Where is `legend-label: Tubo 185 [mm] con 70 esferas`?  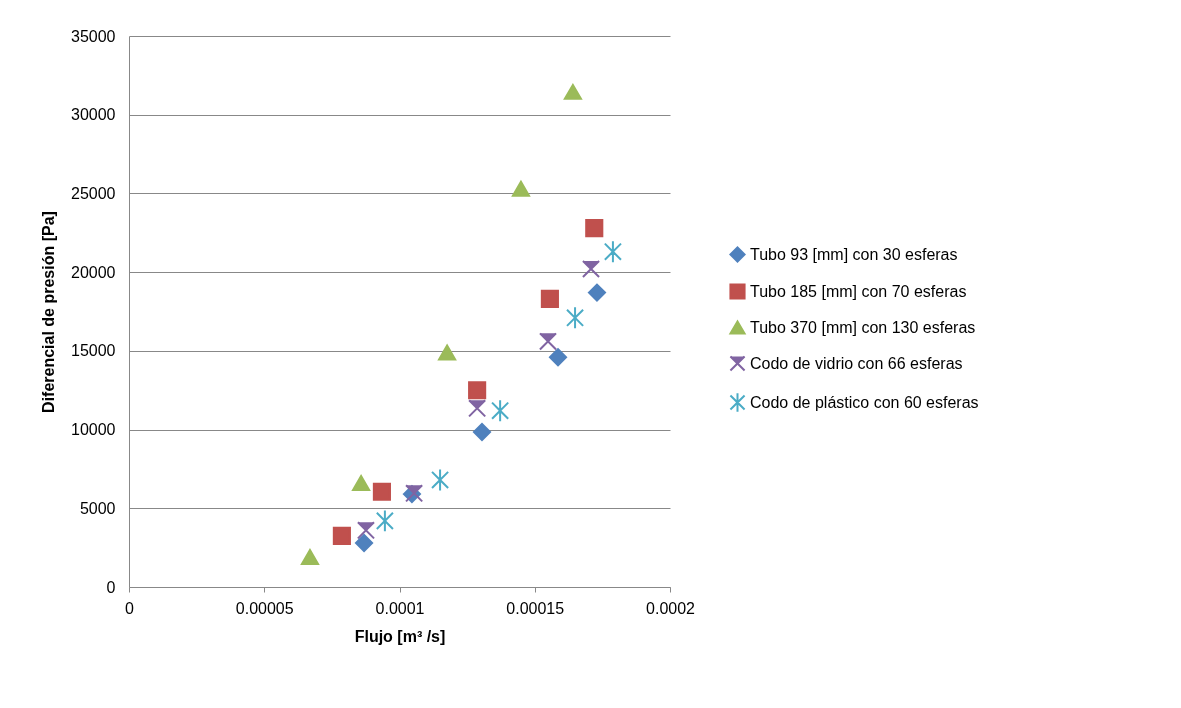 legend-label: Tubo 185 [mm] con 70 esferas is located at coordinates (858, 291).